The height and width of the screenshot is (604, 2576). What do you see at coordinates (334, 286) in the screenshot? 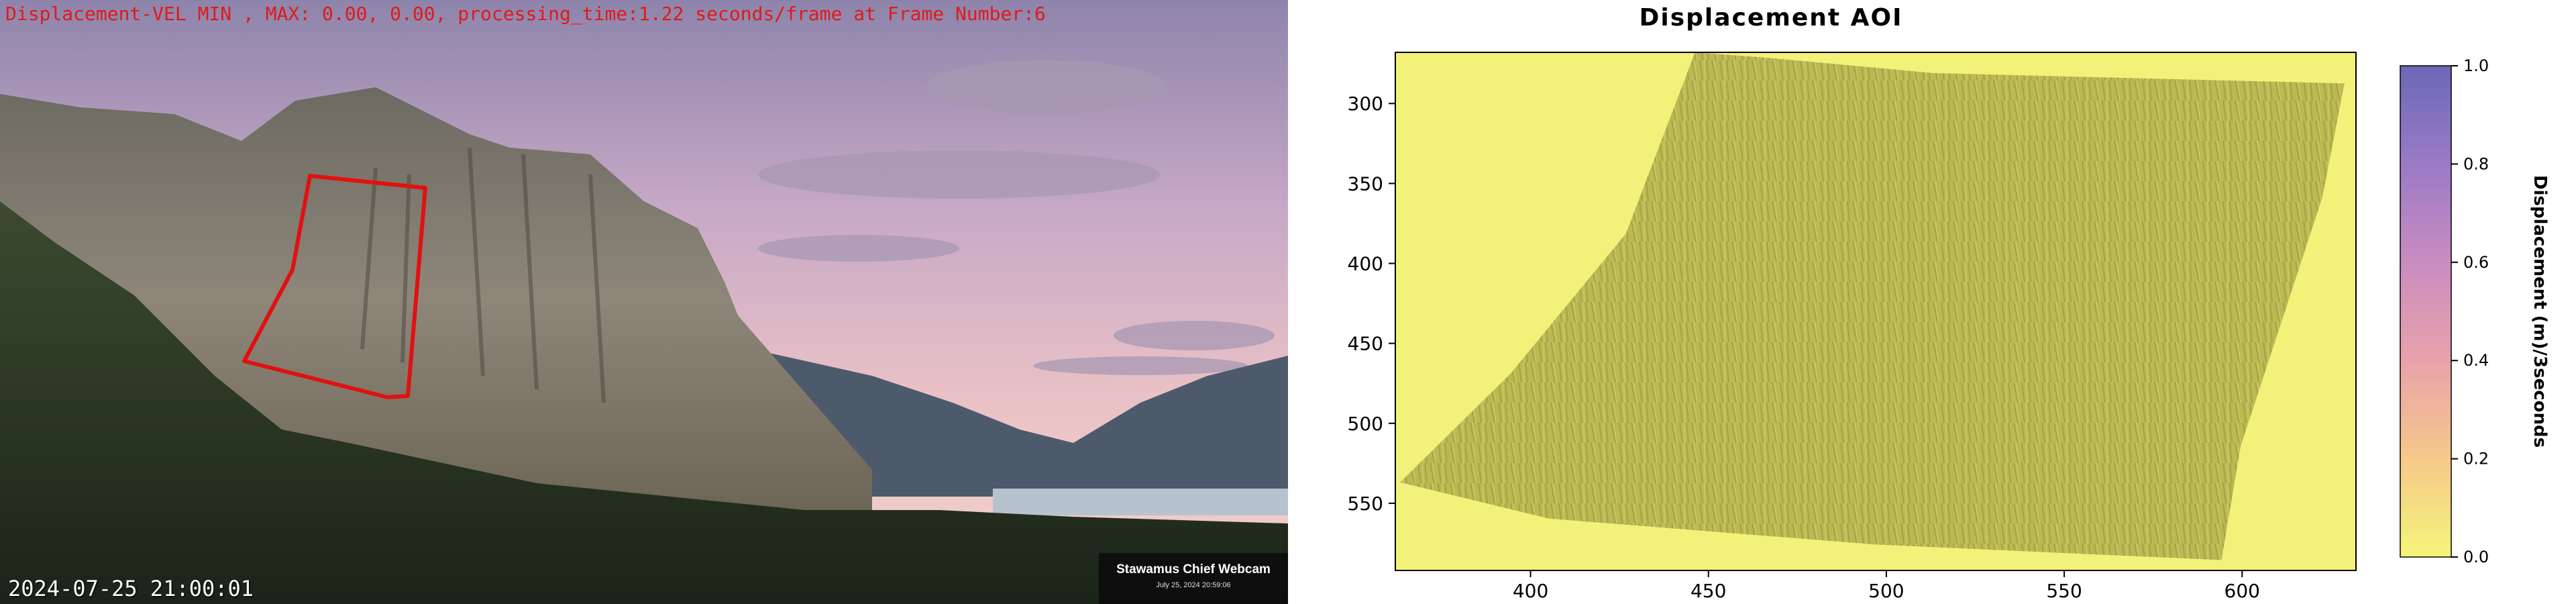
I see `aoi-outline` at bounding box center [334, 286].